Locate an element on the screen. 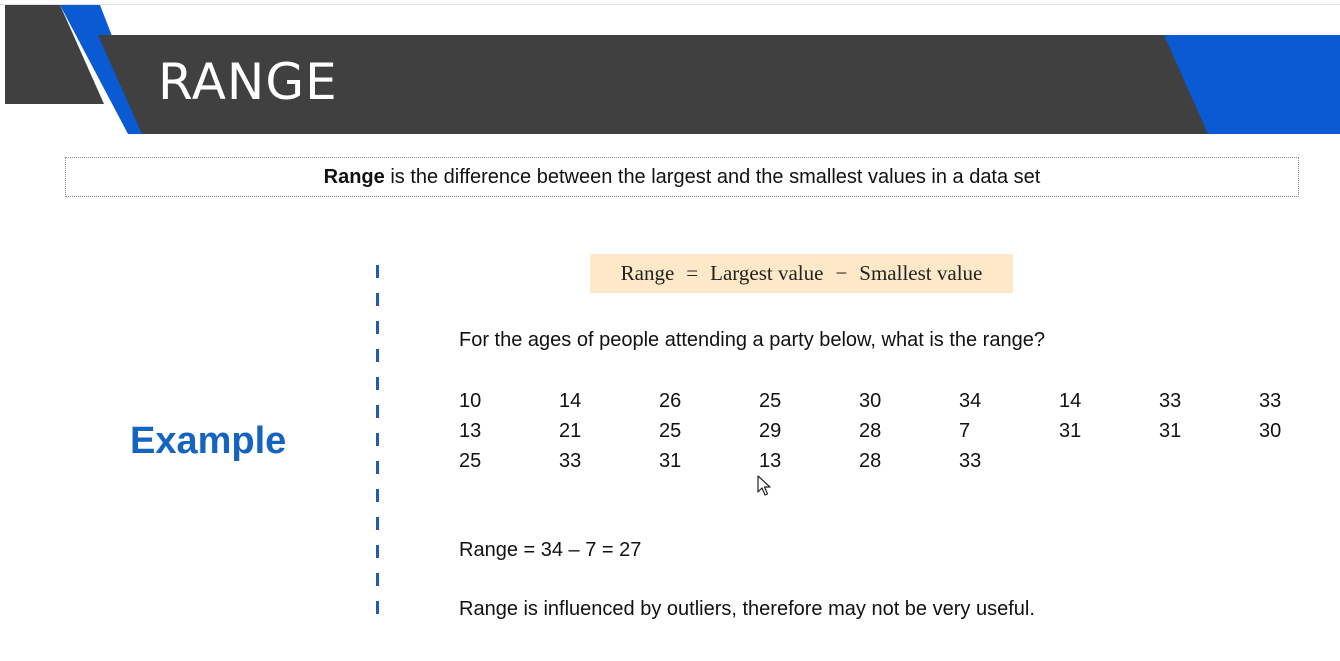  ages-row: 13 21 25 29 28 7 31 31 30 is located at coordinates (899, 434).